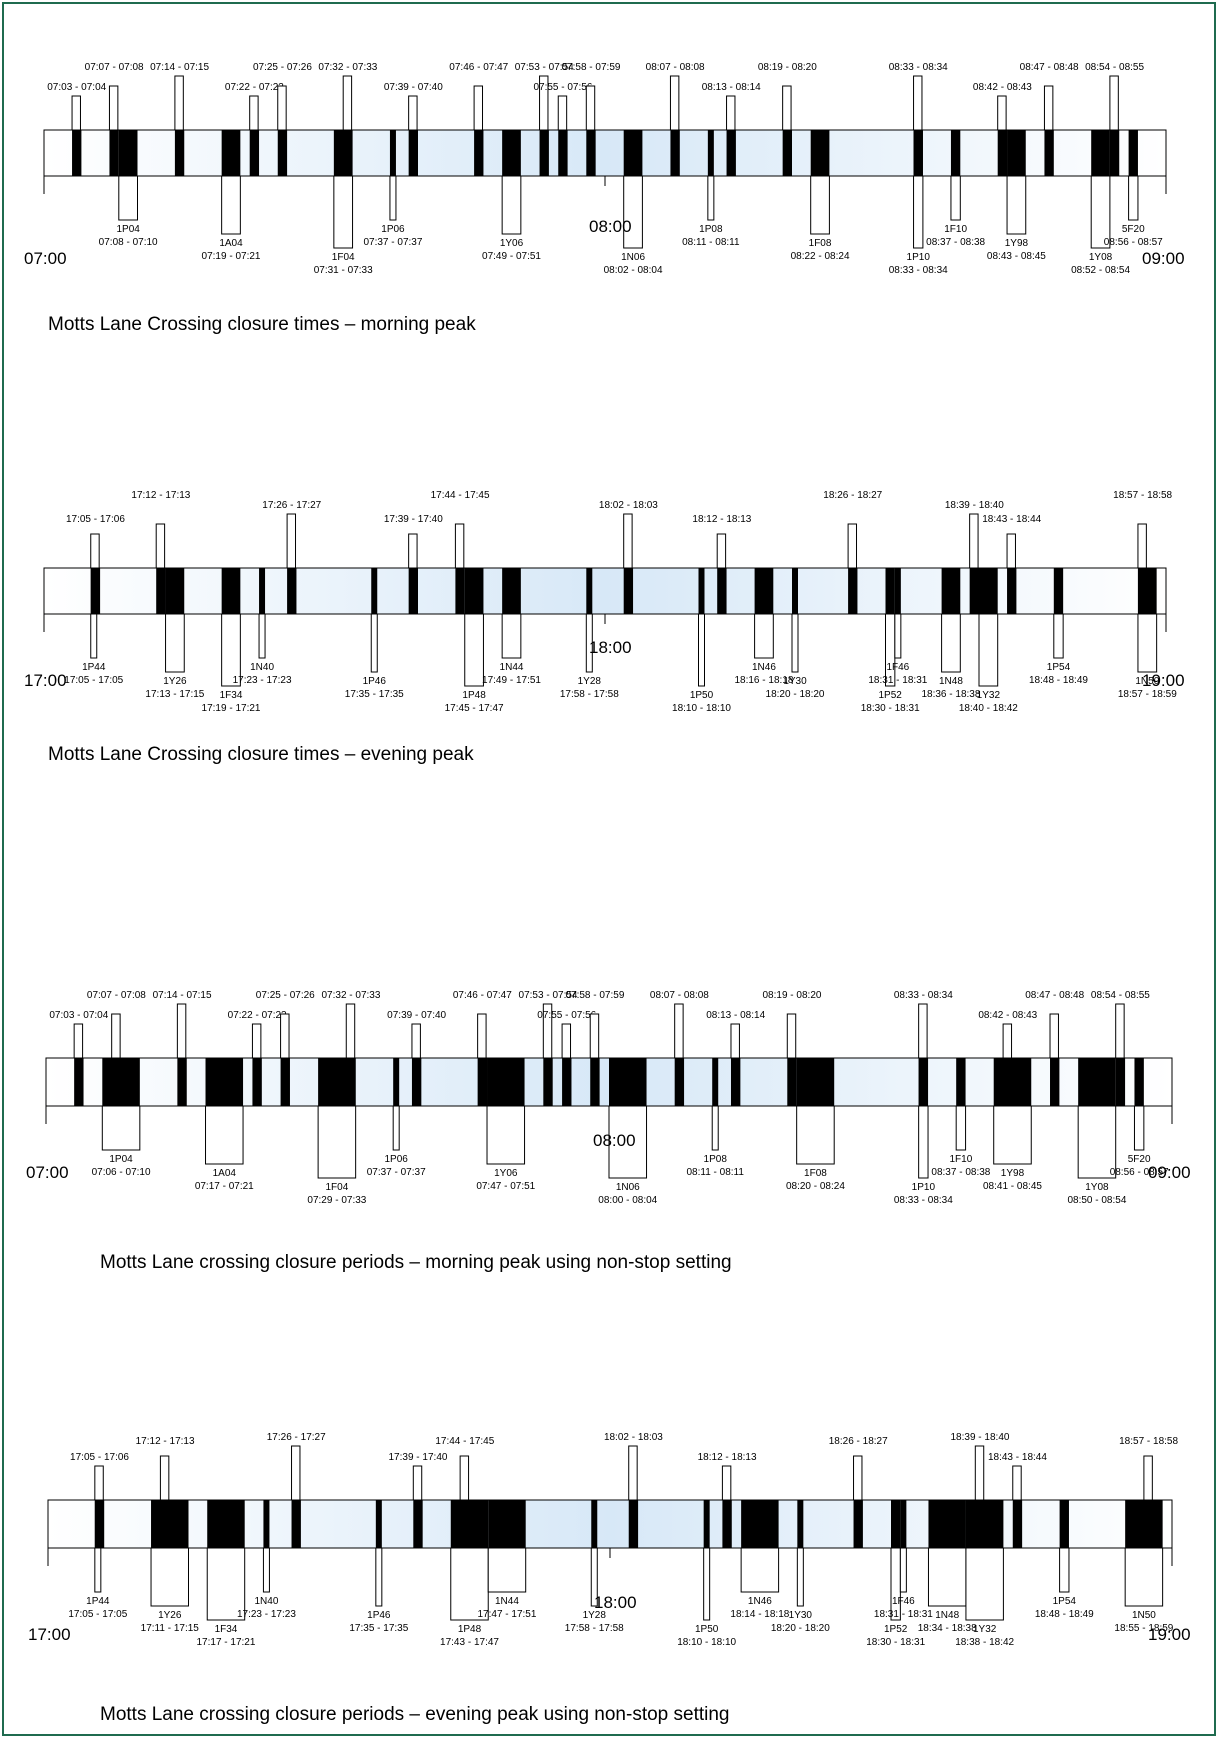 The width and height of the screenshot is (1220, 1740). I want to click on closure-below-label: 18:57 - 18:59, so click(1147, 694).